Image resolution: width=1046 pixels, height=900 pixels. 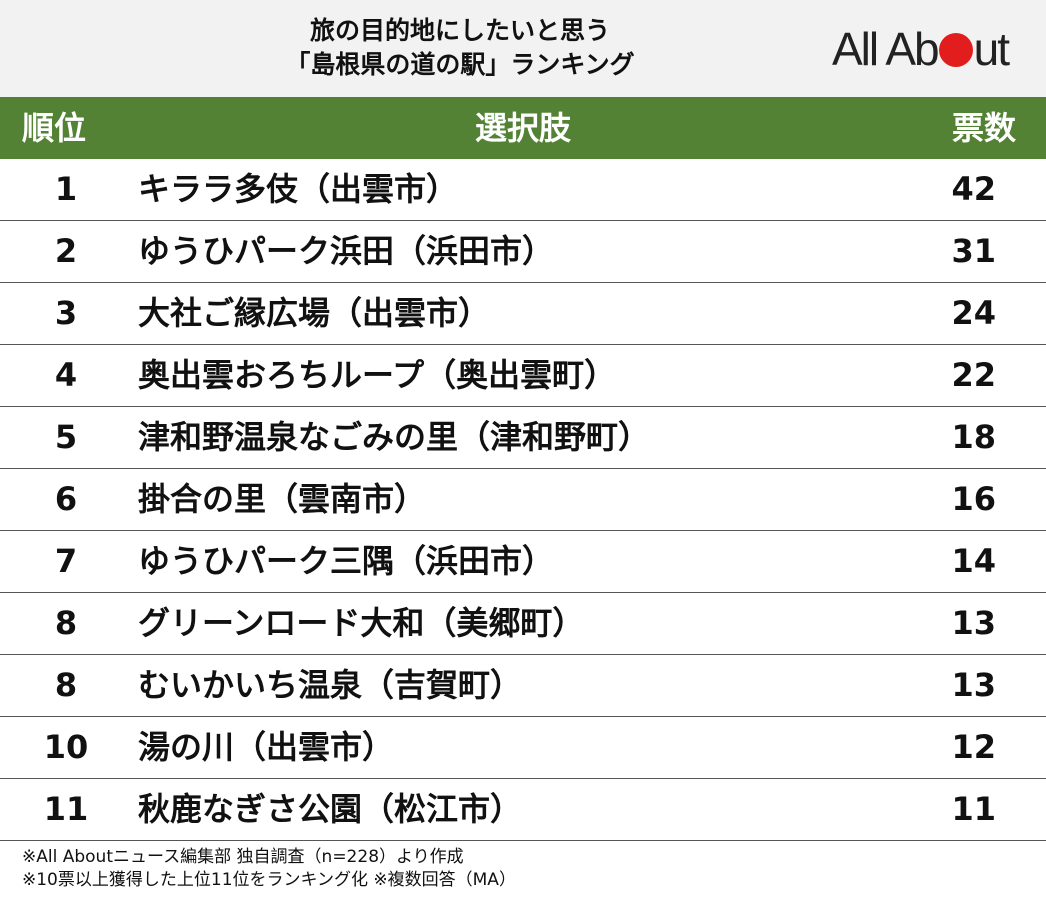 I want to click on choice-cell: 掛合の里（雲南市）, so click(x=282, y=499).